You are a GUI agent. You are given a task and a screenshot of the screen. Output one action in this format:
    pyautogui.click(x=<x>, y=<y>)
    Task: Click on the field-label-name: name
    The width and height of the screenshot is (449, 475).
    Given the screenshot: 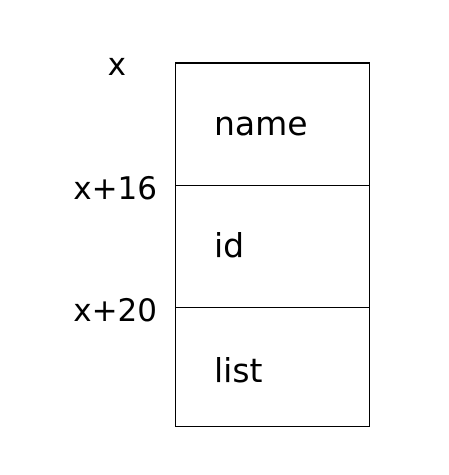 What is the action you would take?
    pyautogui.click(x=261, y=123)
    